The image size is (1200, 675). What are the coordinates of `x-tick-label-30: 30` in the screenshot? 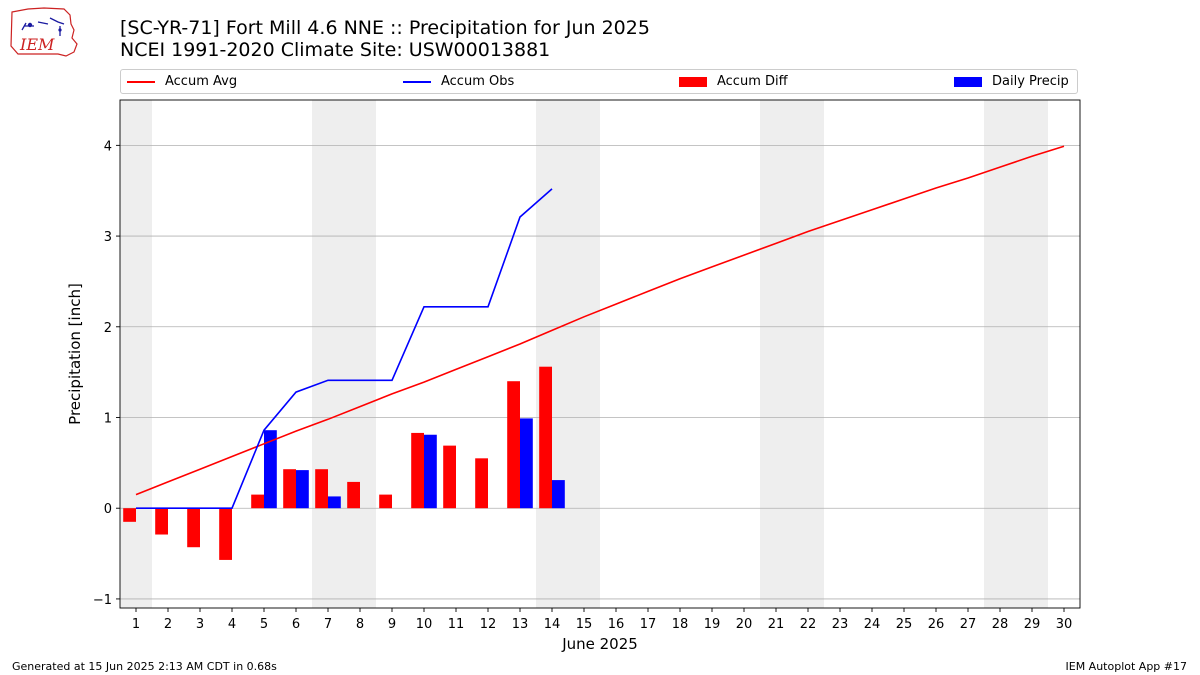 It's located at (1064, 624).